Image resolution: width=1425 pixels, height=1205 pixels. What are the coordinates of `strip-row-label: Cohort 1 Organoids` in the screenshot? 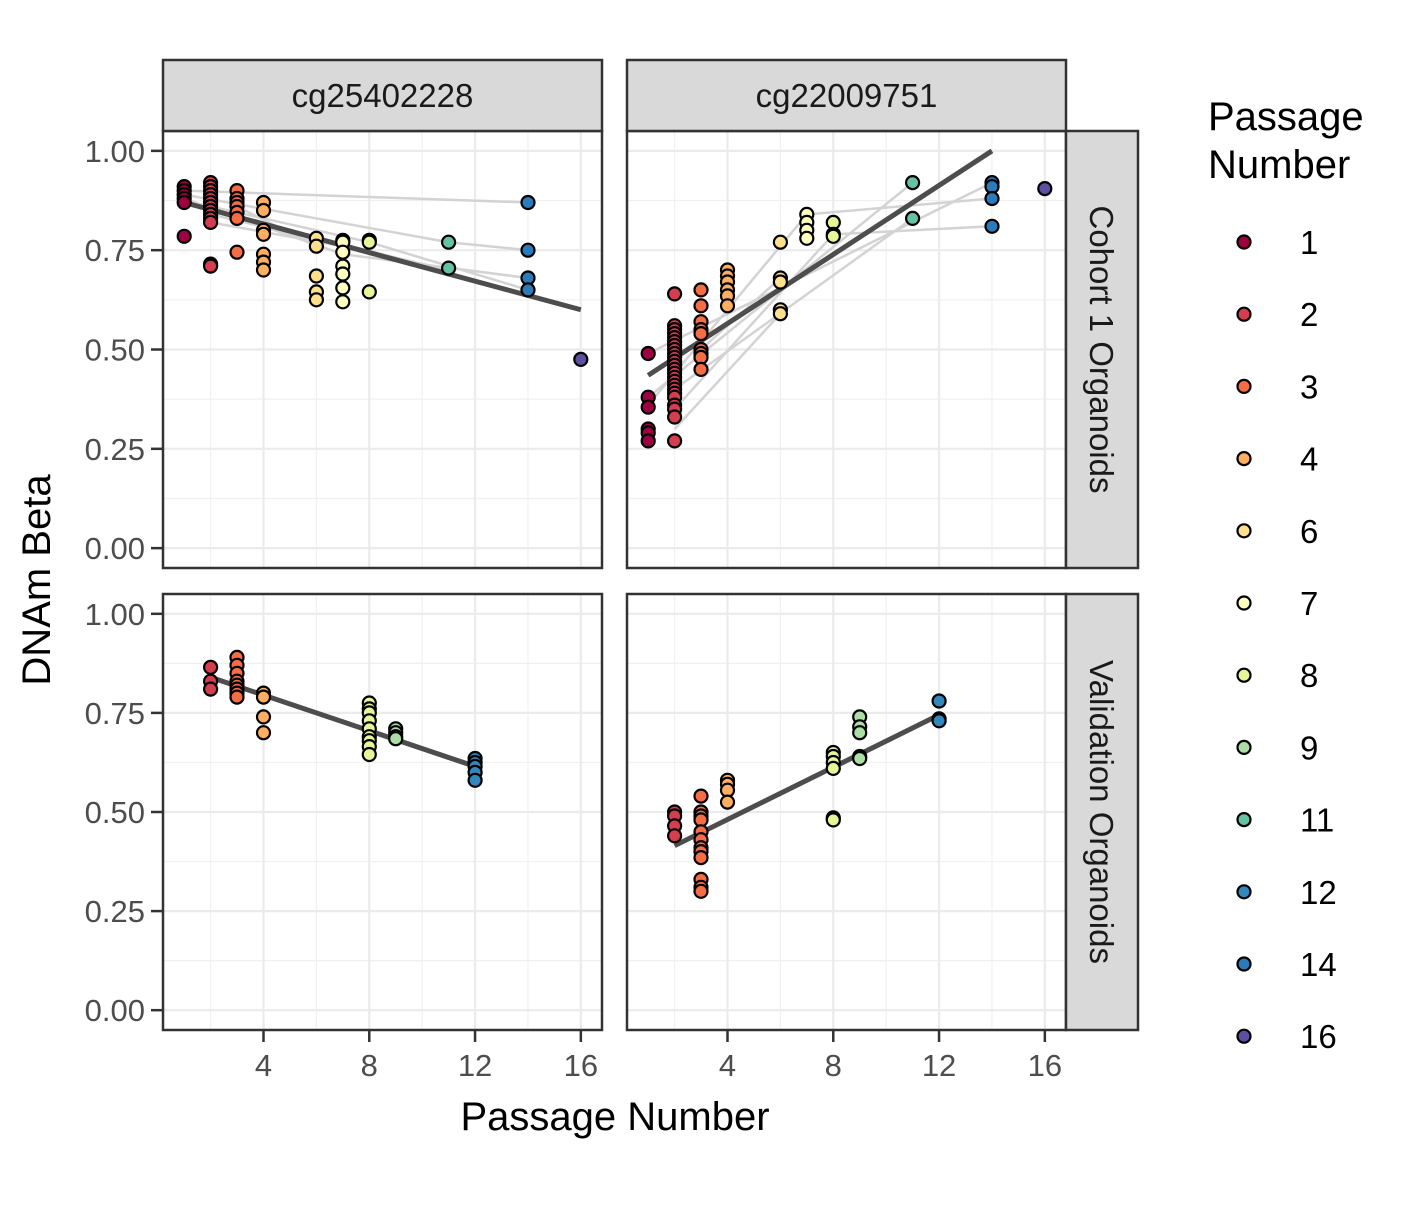 It's located at (1101, 350).